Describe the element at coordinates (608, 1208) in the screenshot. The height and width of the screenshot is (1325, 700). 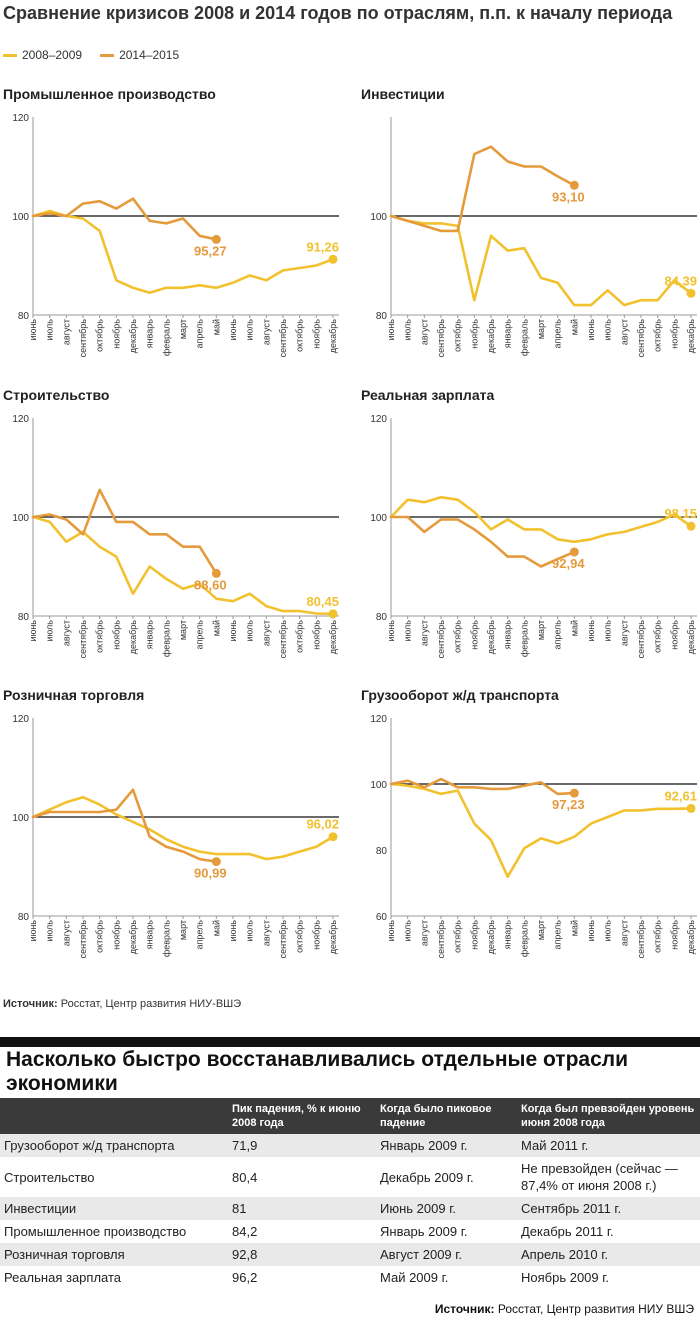
I see `table-cell: Сентябрь 2011 г.` at that location.